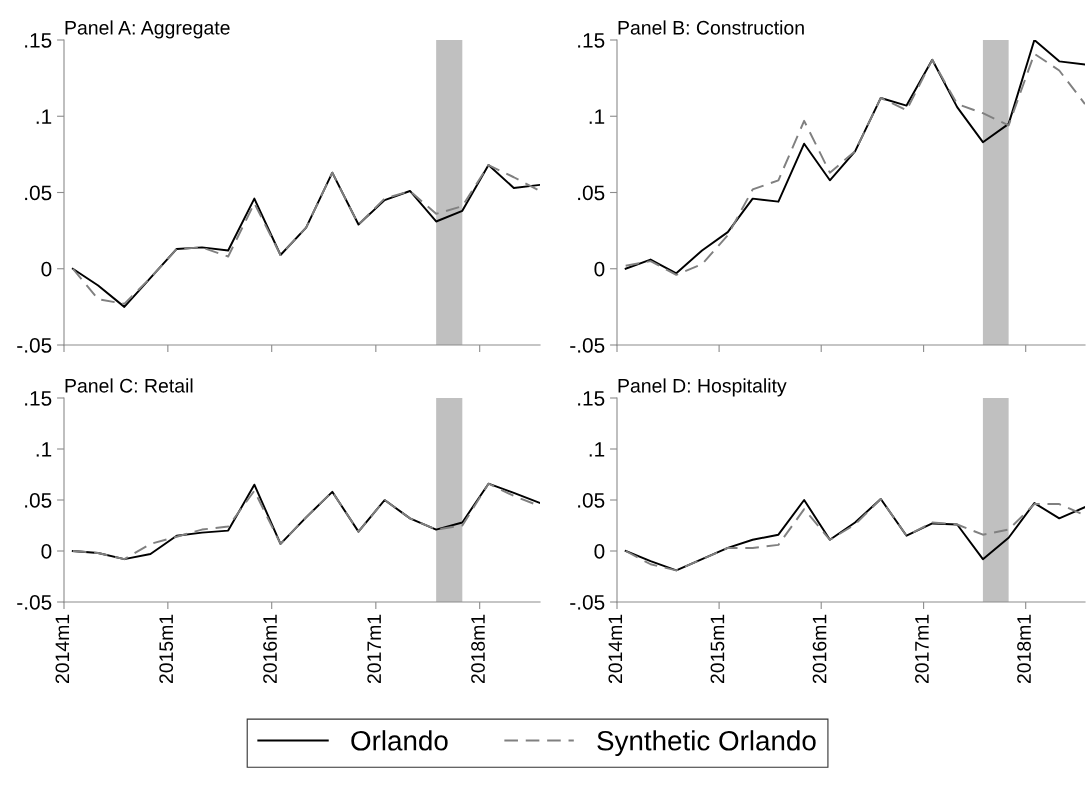  What do you see at coordinates (399, 740) in the screenshot?
I see `legend-label: Orlando` at bounding box center [399, 740].